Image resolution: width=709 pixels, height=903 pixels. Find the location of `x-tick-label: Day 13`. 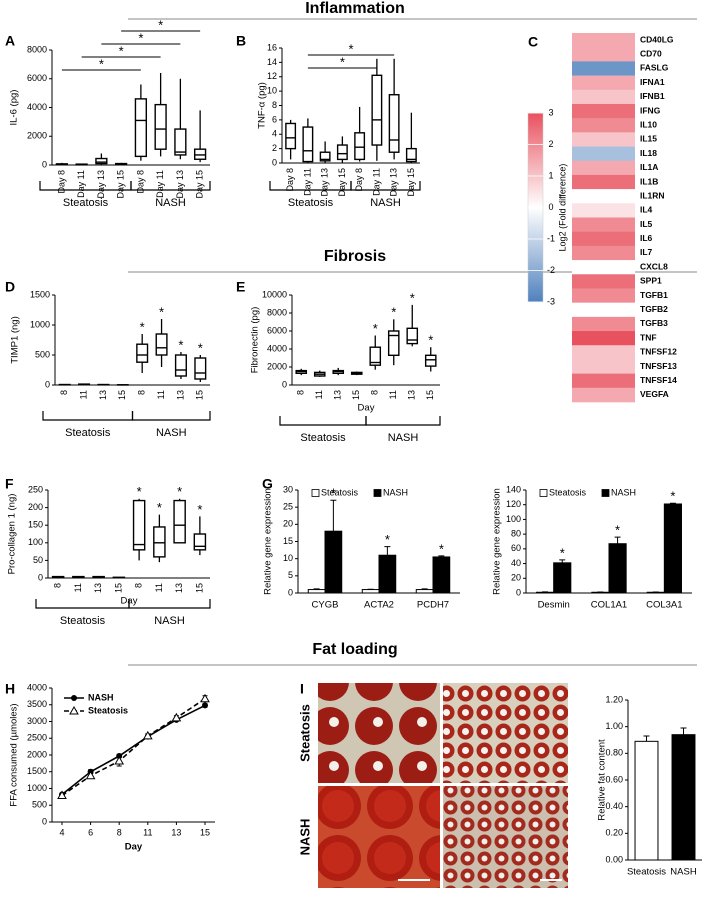

x-tick-label: Day 13 is located at coordinates (101, 184).